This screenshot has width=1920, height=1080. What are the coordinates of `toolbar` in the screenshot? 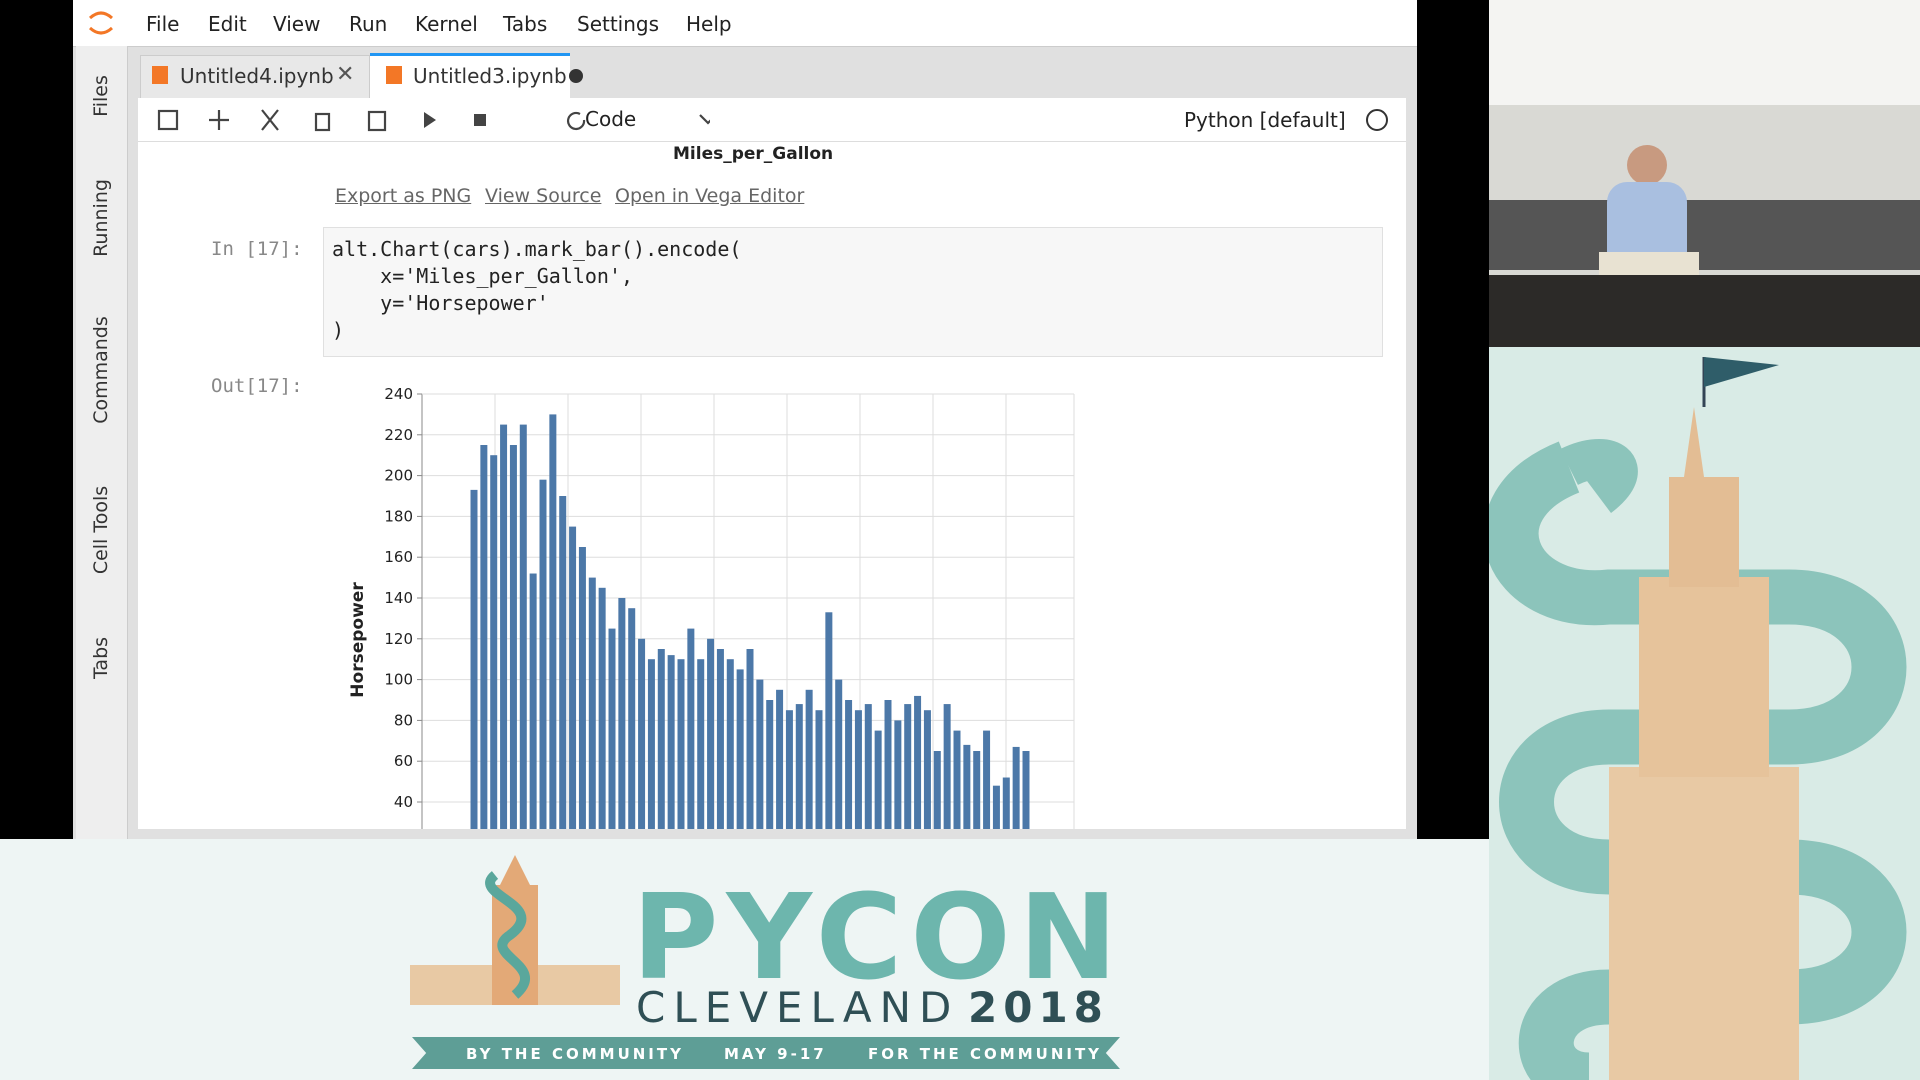 It's located at (772, 120).